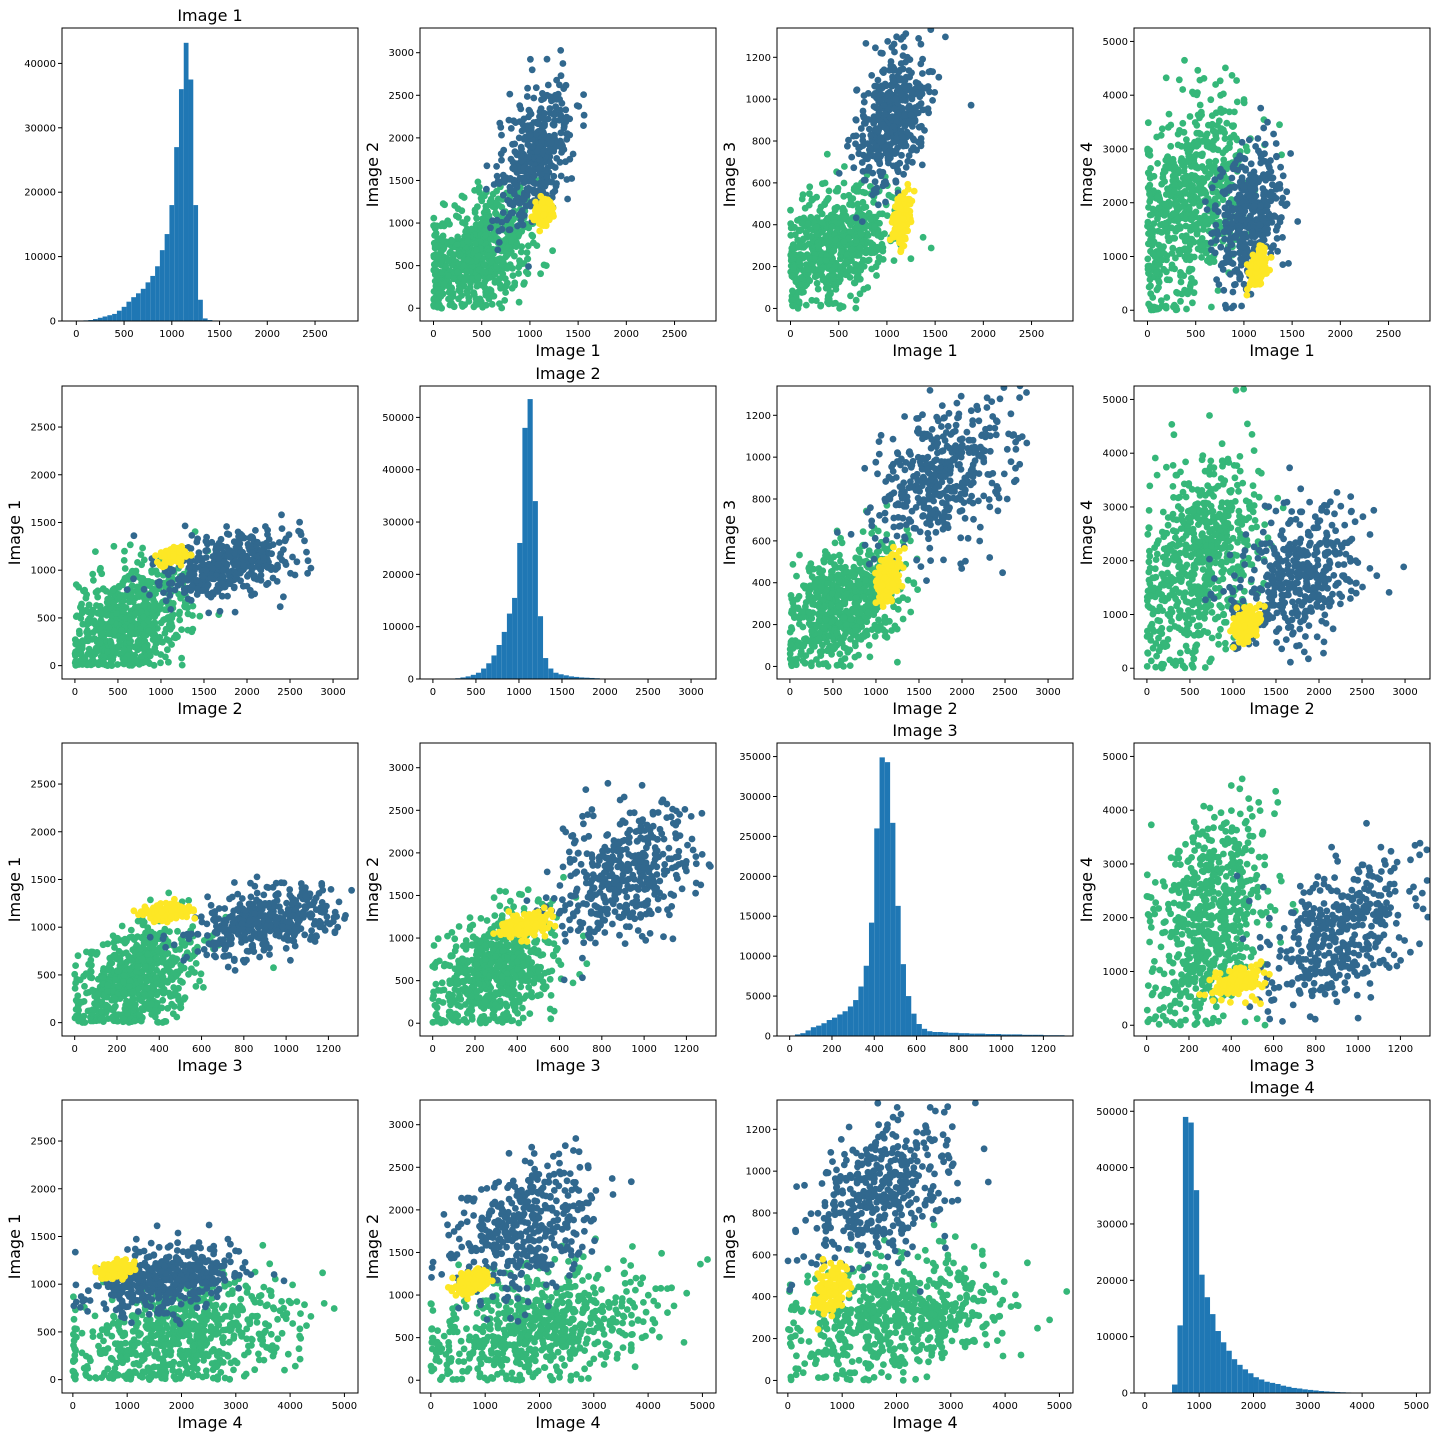 The image size is (1440, 1440). I want to click on y-tick-label: 10000, so click(40, 257).